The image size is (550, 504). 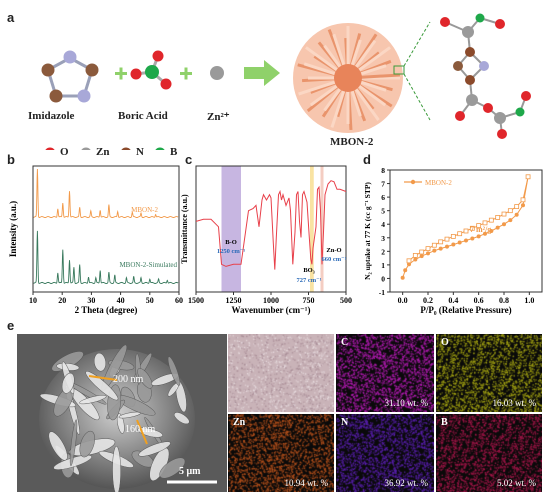 I want to click on bet-legend-label: MBON-2, so click(x=438, y=183).